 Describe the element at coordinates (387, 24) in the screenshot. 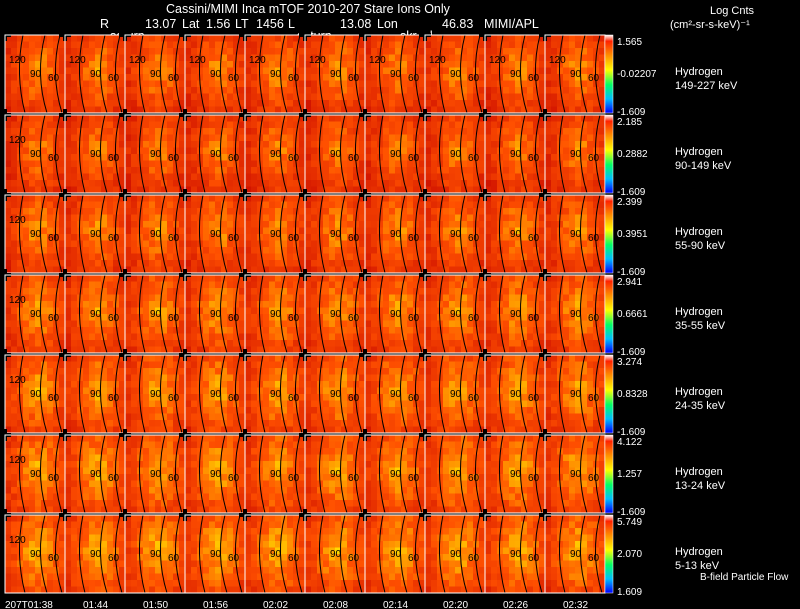

I see `lon-label: Lon` at that location.